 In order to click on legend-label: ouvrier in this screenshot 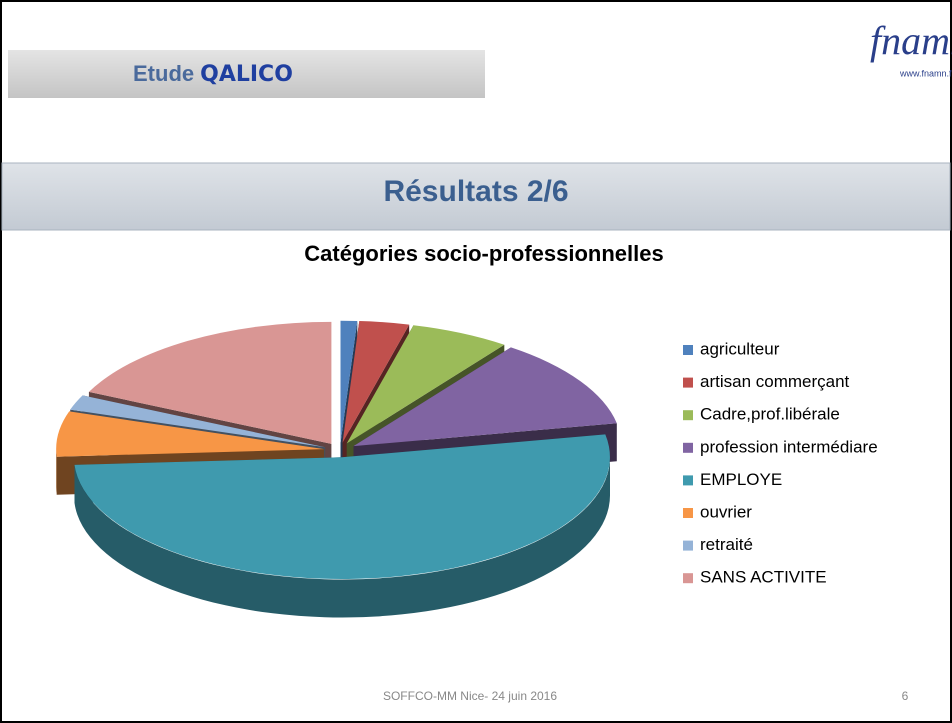, I will do `click(726, 511)`.